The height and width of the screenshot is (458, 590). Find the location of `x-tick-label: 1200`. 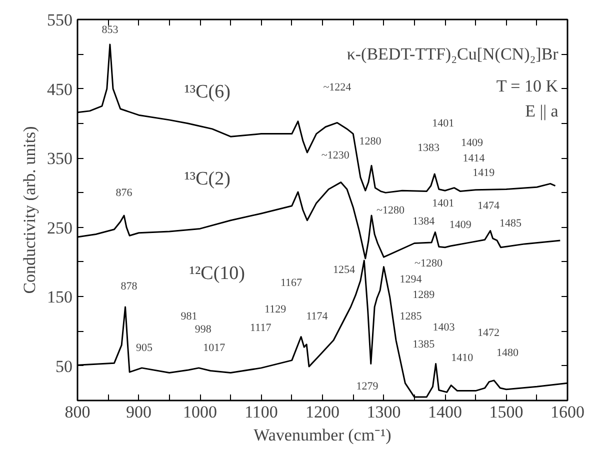

x-tick-label: 1200 is located at coordinates (323, 412).